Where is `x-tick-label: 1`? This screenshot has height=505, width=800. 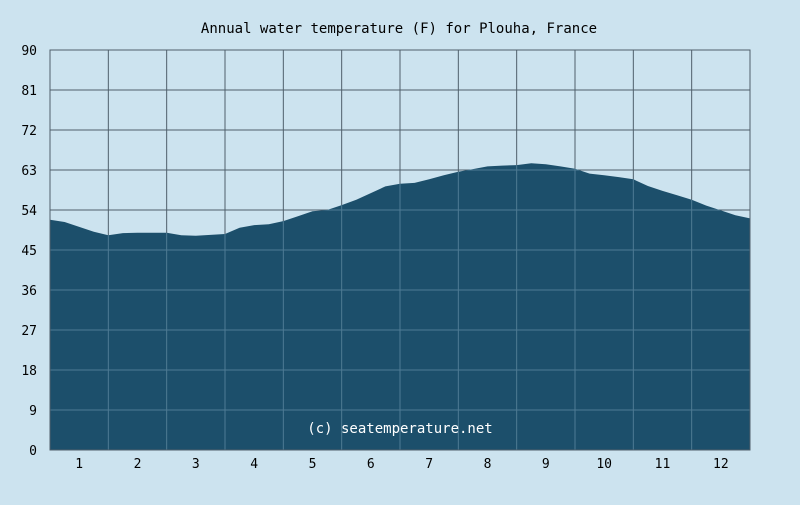
x-tick-label: 1 is located at coordinates (79, 464).